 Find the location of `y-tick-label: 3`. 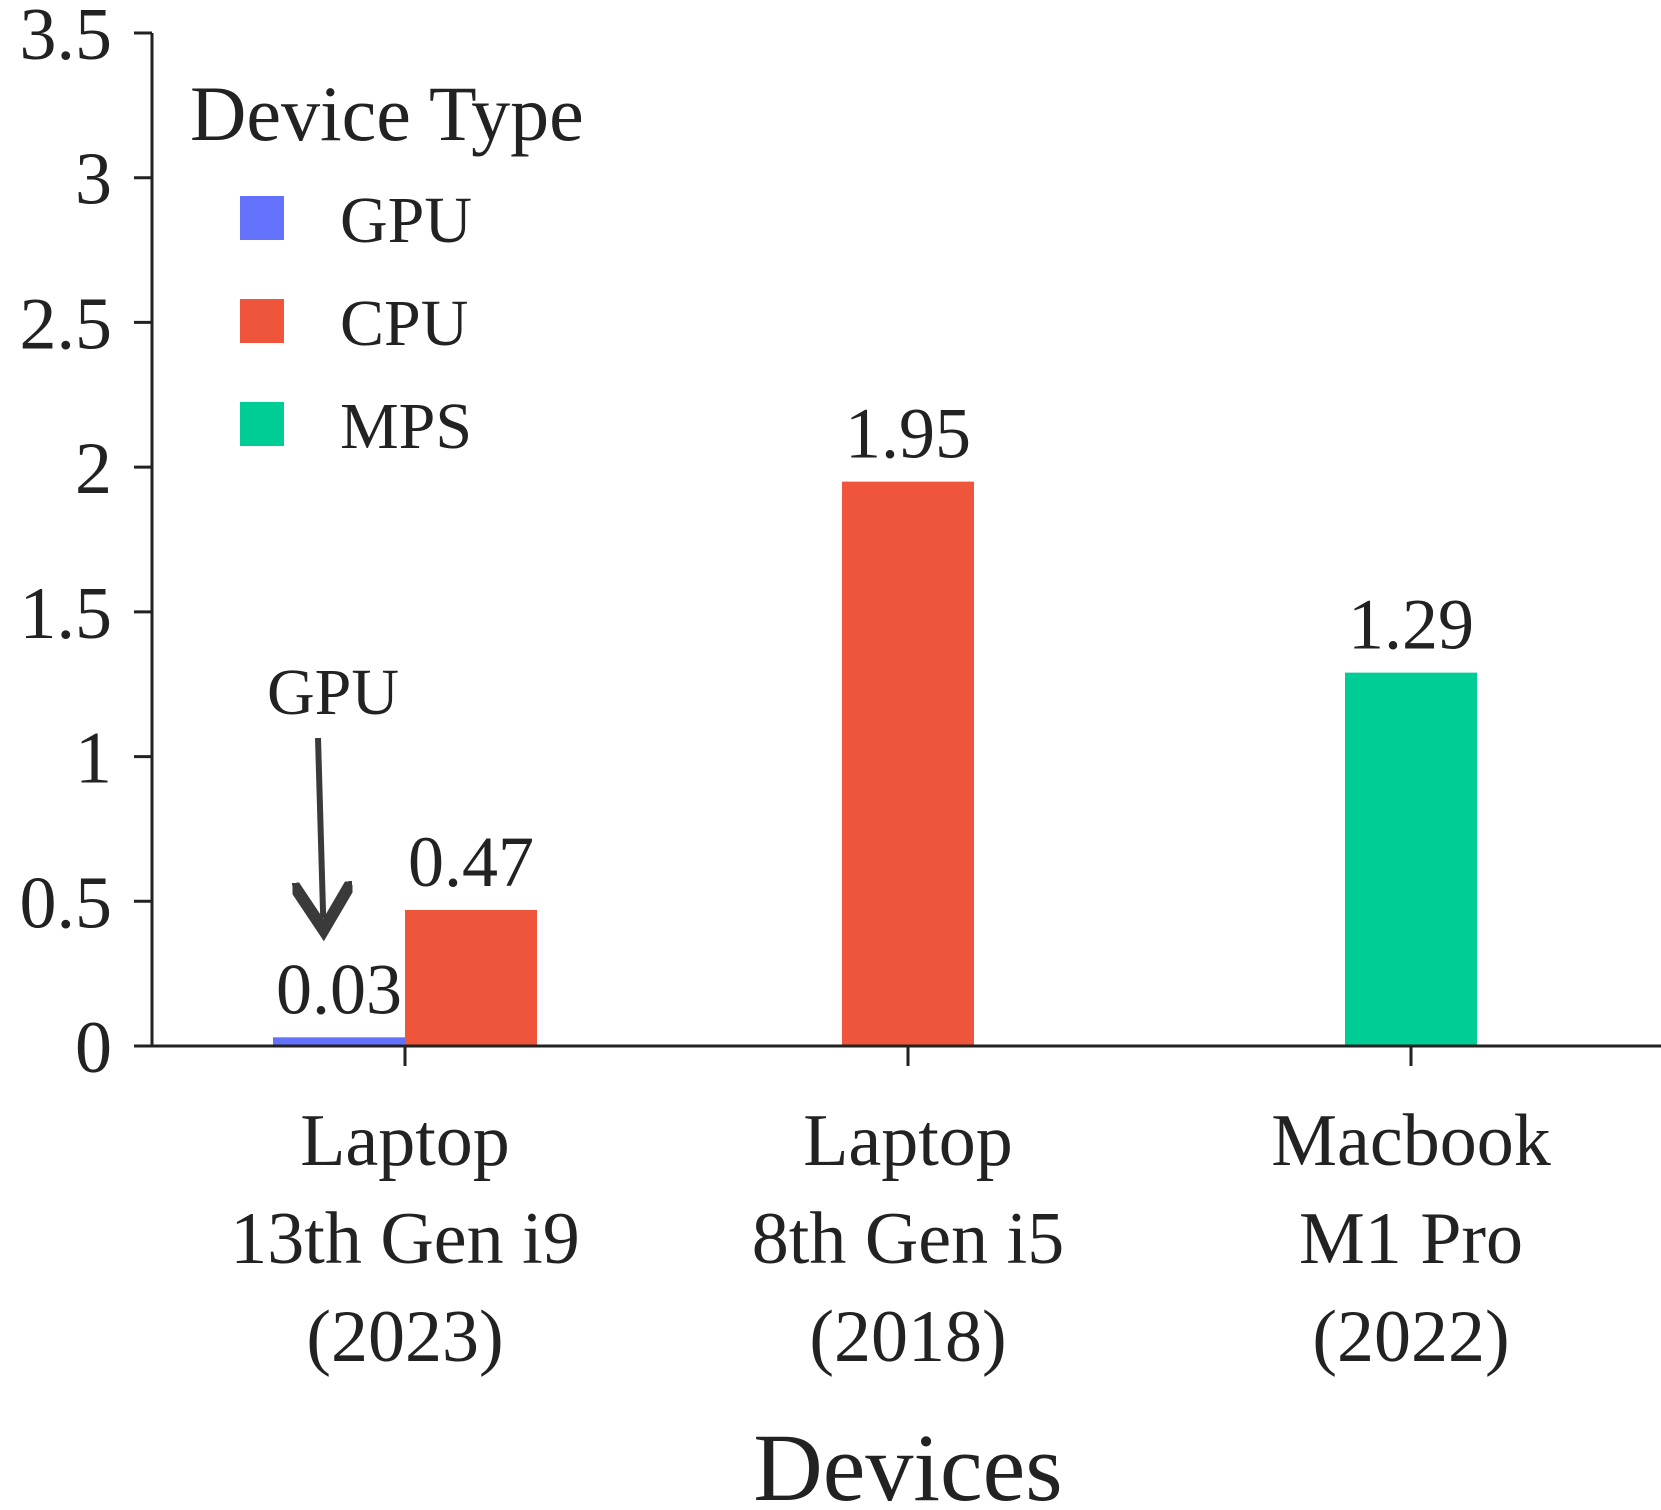

y-tick-label: 3 is located at coordinates (93, 180).